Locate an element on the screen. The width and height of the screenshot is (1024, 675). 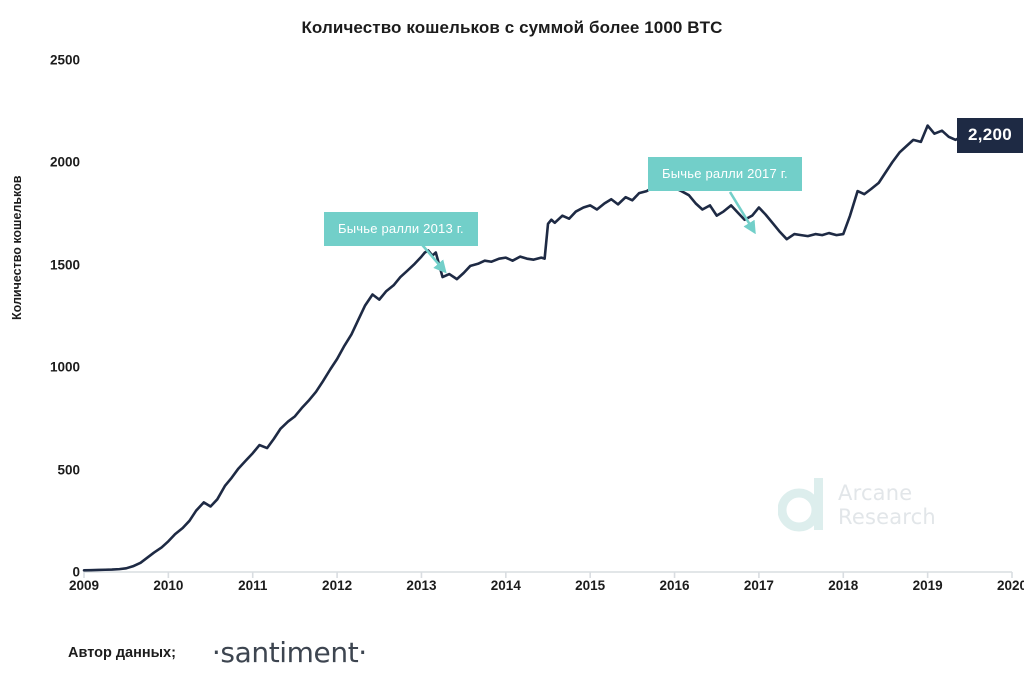
x-tick-label: 2020 is located at coordinates (1010, 585).